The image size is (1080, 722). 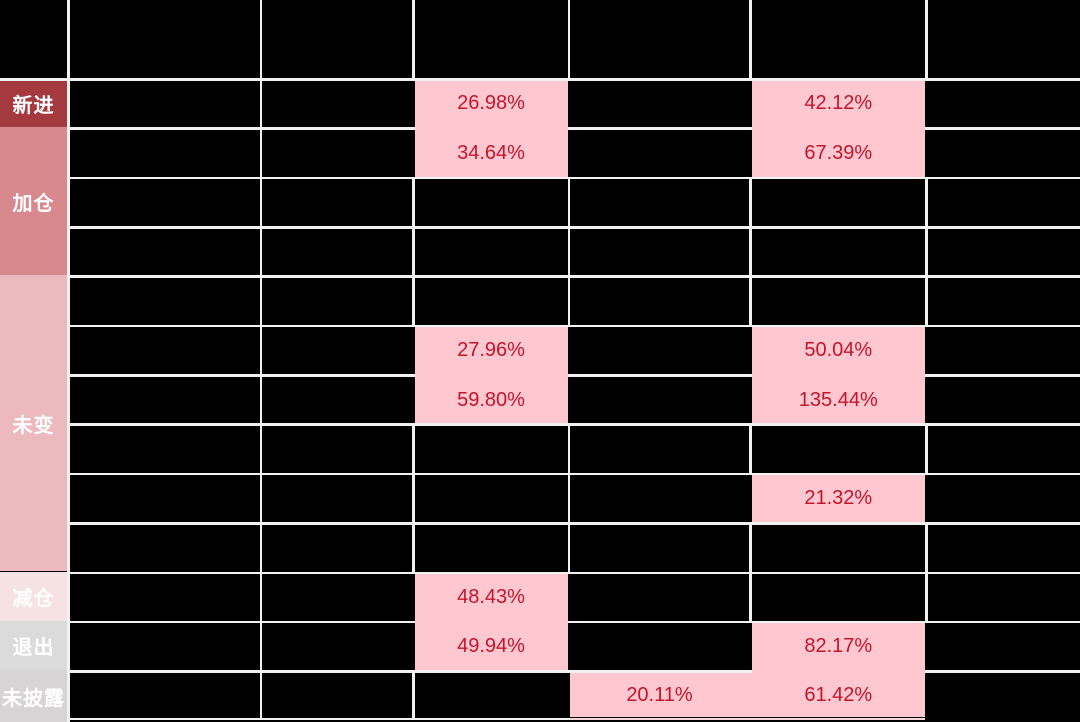 I want to click on cell-r2c2, so click(x=164, y=153).